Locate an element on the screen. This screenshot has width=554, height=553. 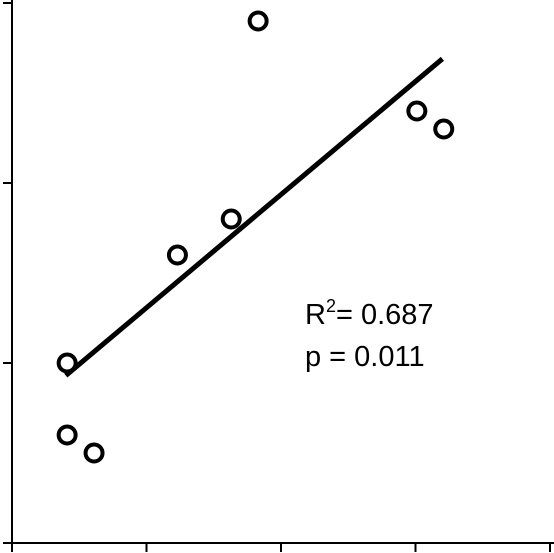
r-squared-label: R is located at coordinates (315, 315).